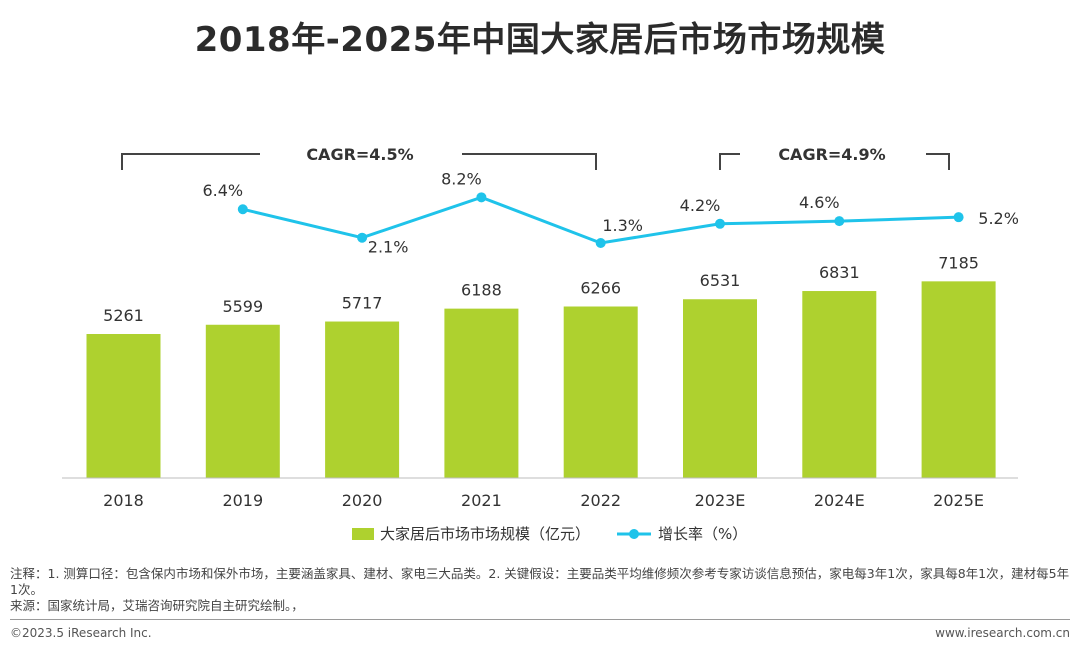  I want to click on x-tick-labels: 2018 2019 2020 2021 2022 2023E 2024E 2025E, so click(543, 500).